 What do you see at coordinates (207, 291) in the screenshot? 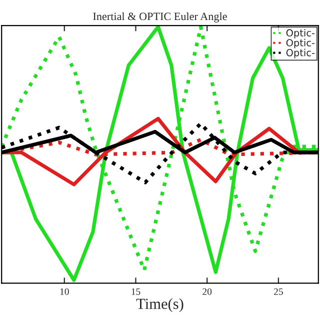
I see `x-tick-label: 20` at bounding box center [207, 291].